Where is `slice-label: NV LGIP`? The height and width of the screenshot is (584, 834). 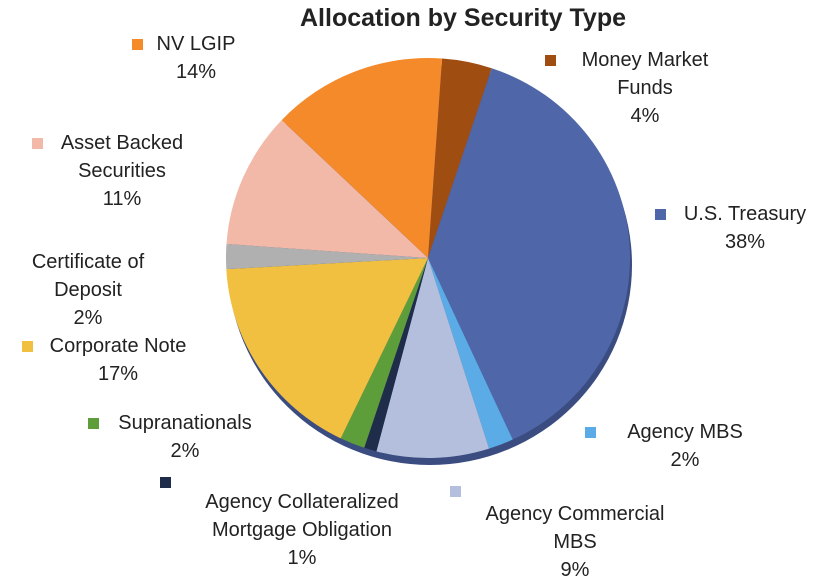 slice-label: NV LGIP is located at coordinates (196, 44).